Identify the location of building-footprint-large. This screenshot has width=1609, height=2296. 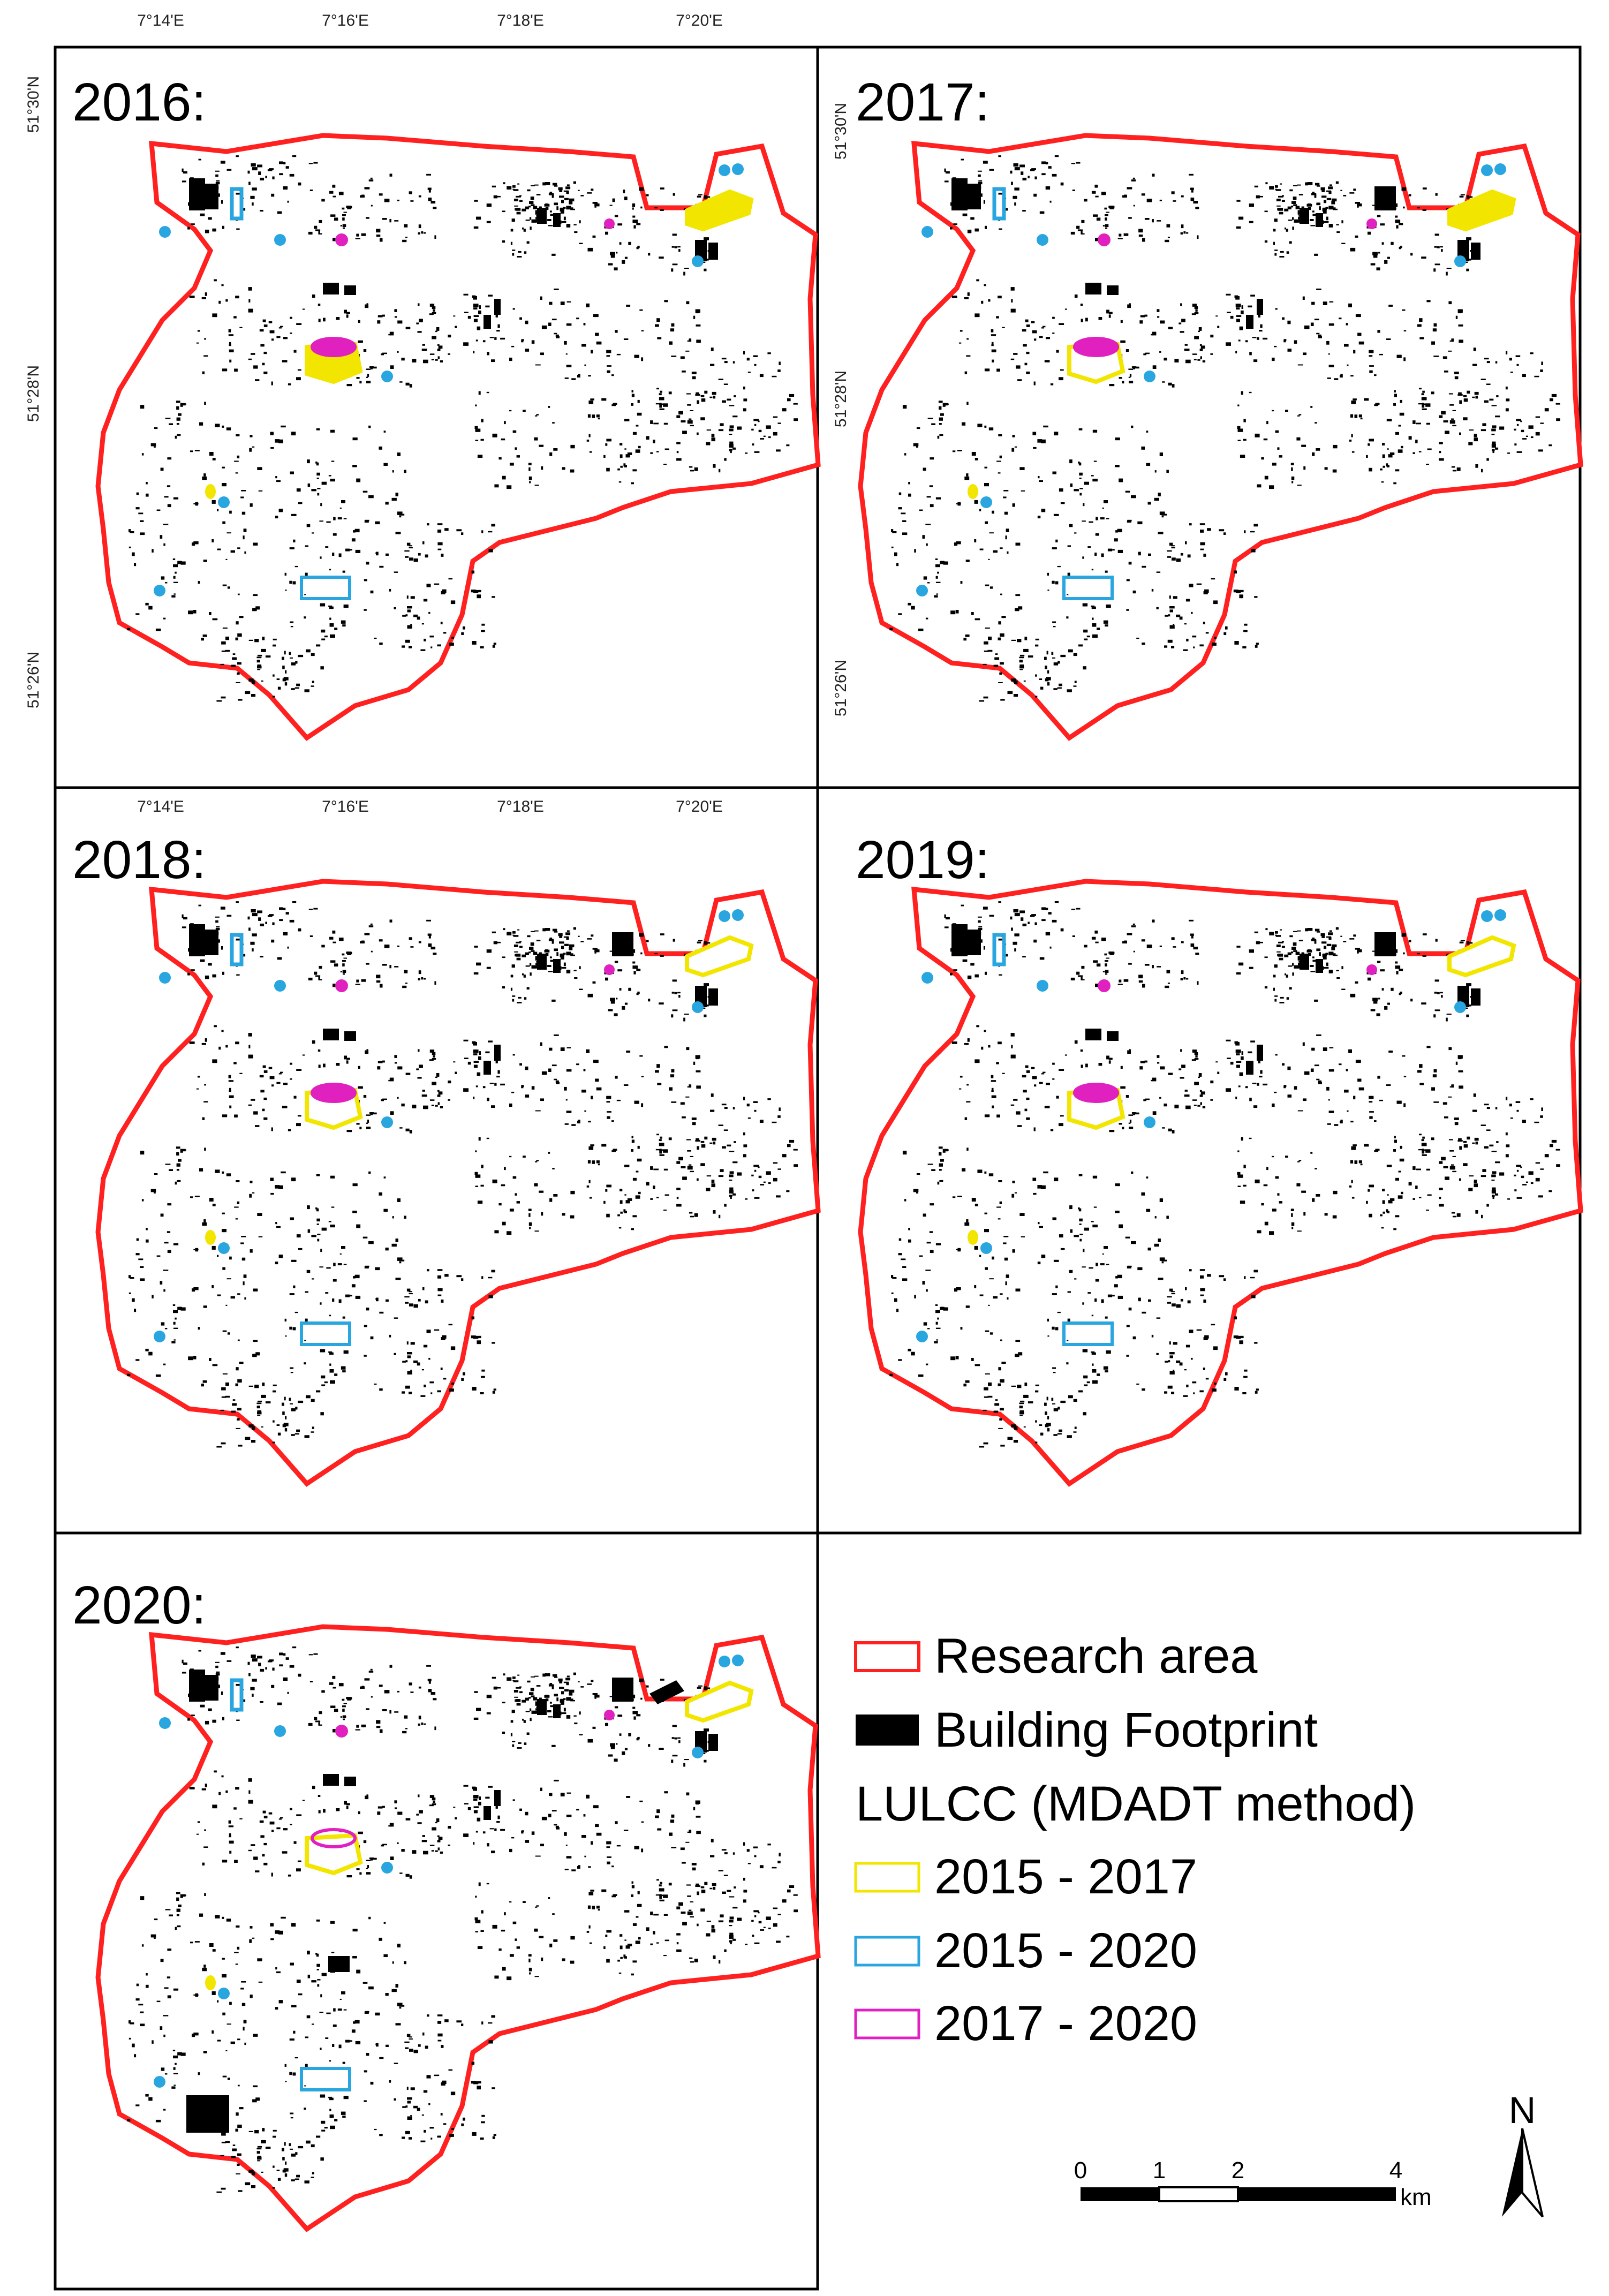
(1304, 216).